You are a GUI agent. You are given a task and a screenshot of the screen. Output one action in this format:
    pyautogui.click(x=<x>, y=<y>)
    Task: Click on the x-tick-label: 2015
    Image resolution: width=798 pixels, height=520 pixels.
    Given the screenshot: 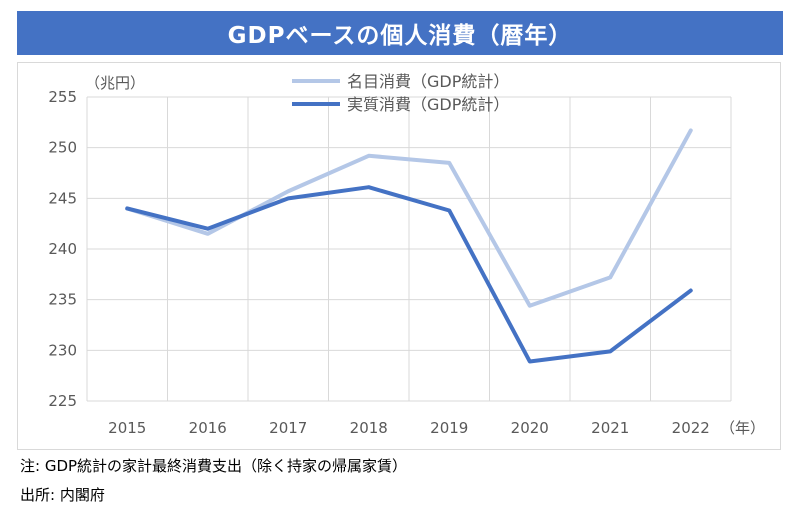 What is the action you would take?
    pyautogui.click(x=127, y=428)
    